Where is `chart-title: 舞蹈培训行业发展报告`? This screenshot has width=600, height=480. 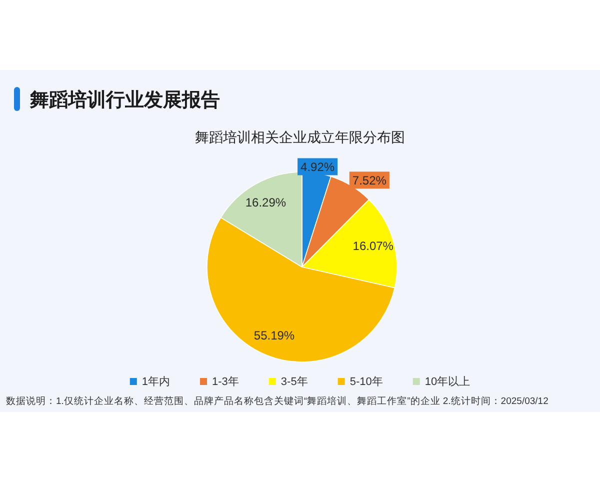 chart-title: 舞蹈培训行业发展报告 is located at coordinates (124, 100).